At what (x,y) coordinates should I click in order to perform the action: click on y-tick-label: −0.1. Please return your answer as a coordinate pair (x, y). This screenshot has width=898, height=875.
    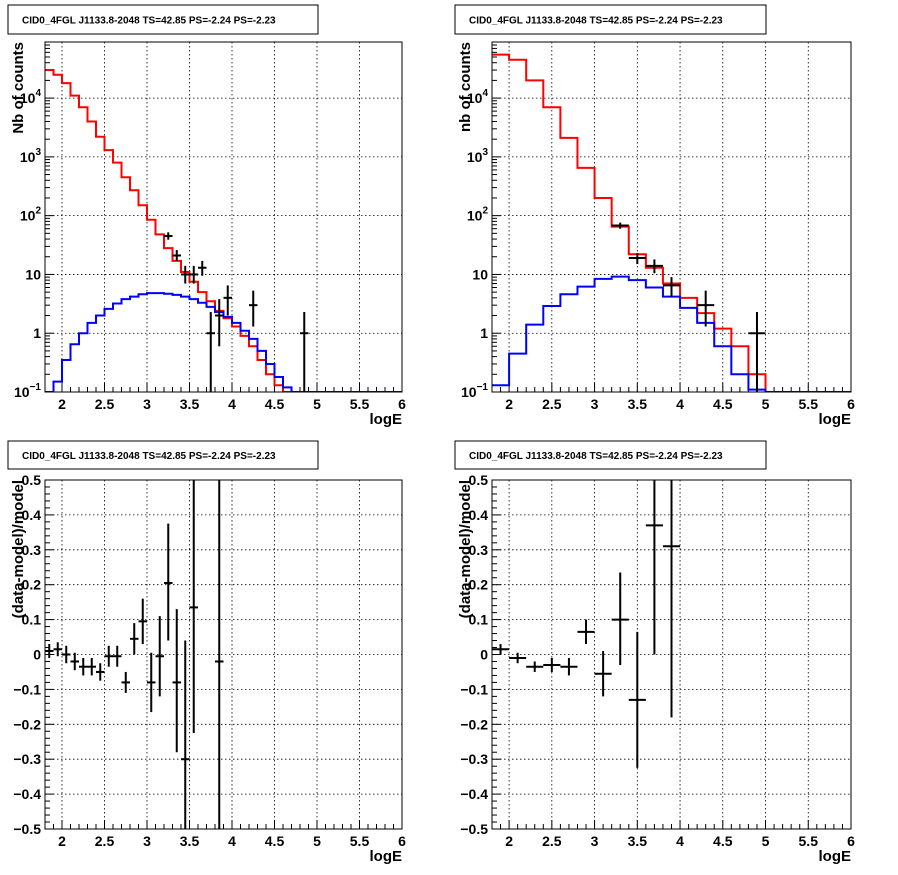
    Looking at the image, I should click on (474, 689).